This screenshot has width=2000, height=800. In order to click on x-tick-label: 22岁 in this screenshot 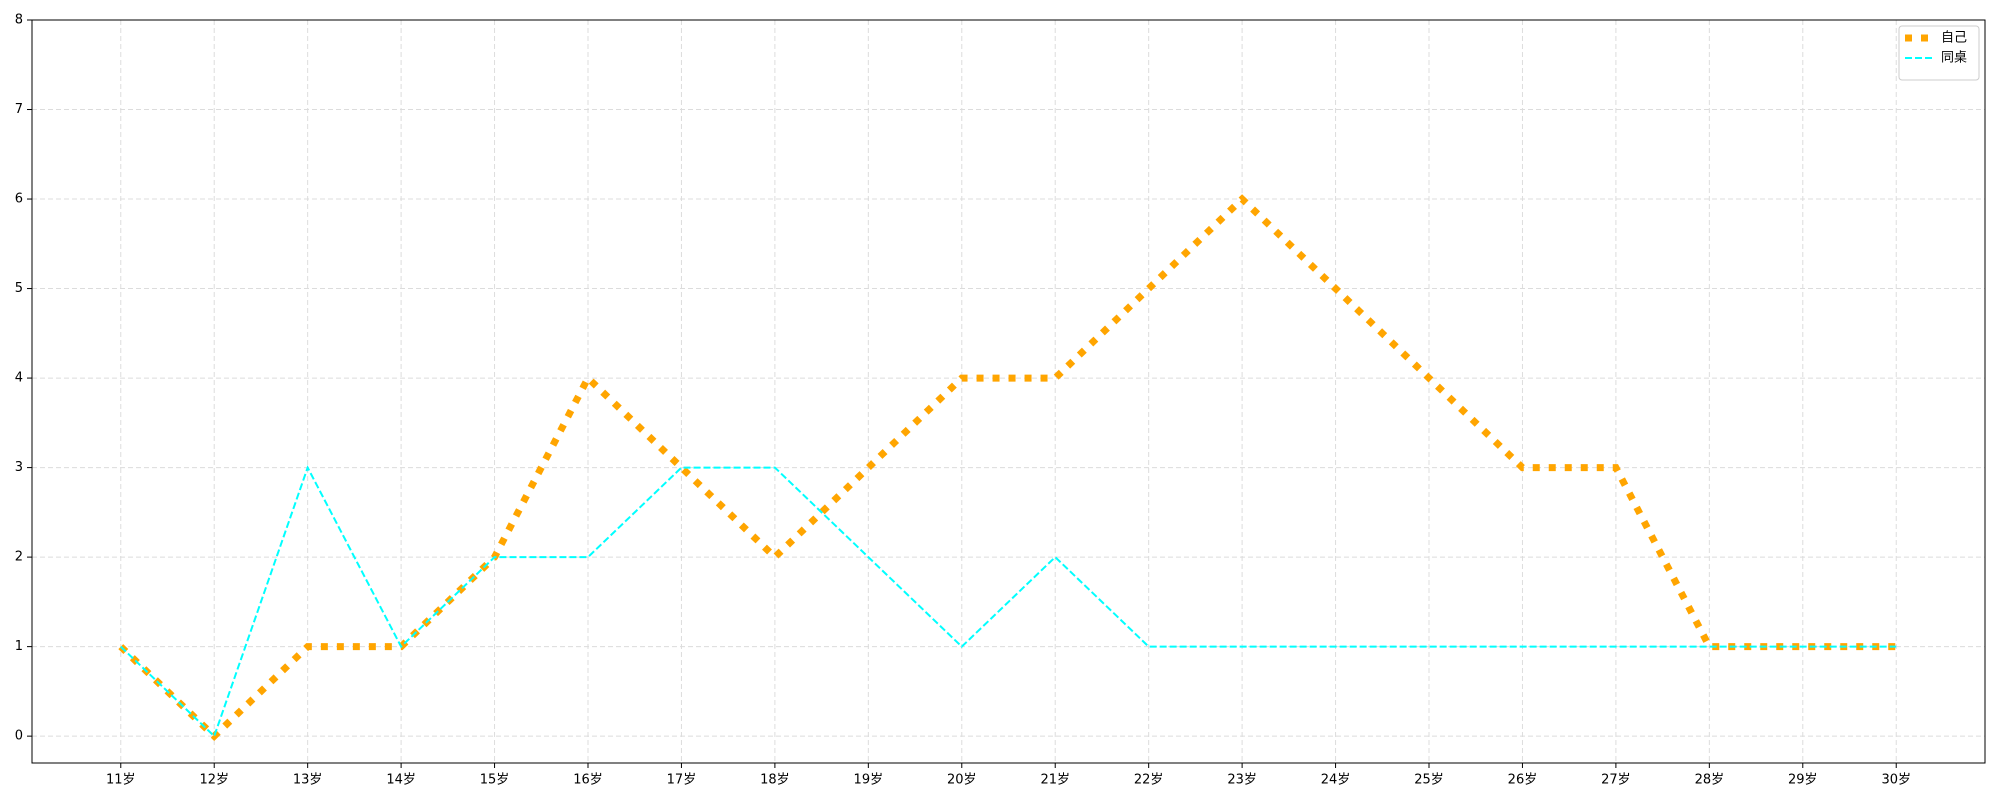, I will do `click(1149, 780)`.